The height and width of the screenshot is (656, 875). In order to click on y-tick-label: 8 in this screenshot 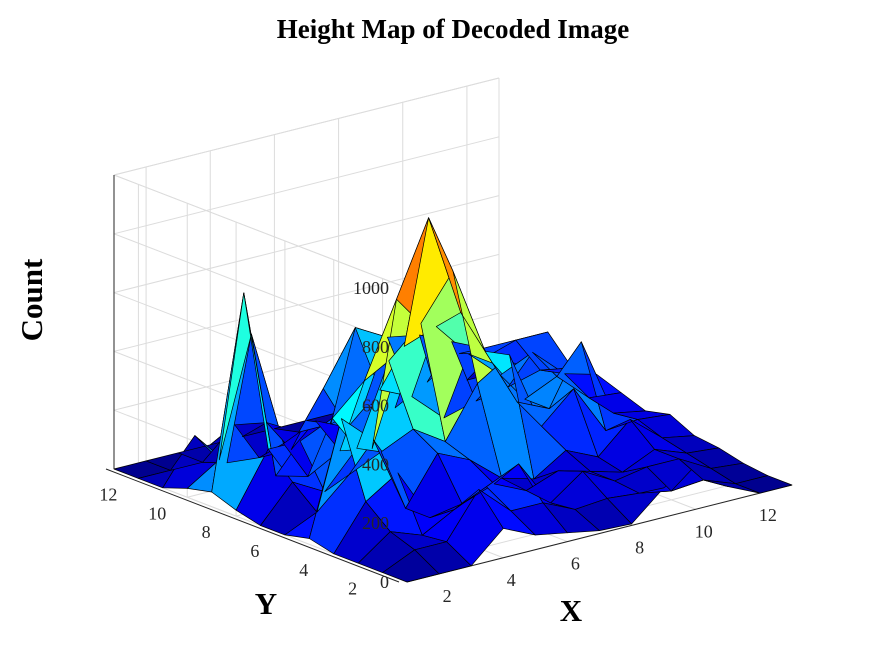, I will do `click(206, 532)`.